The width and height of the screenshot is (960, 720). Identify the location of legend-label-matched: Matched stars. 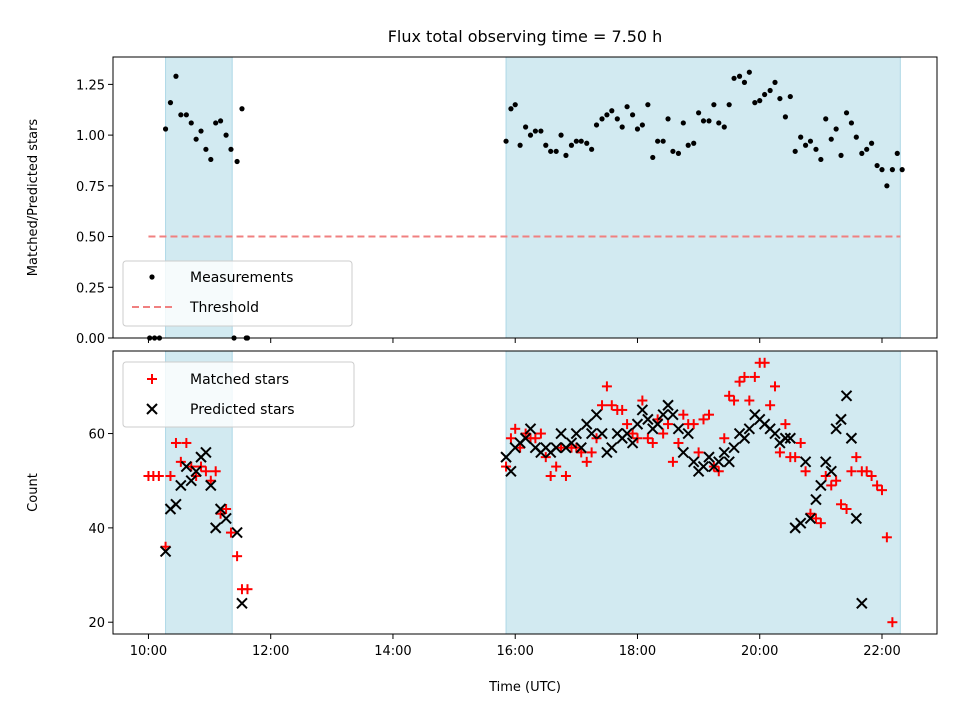
(239, 380).